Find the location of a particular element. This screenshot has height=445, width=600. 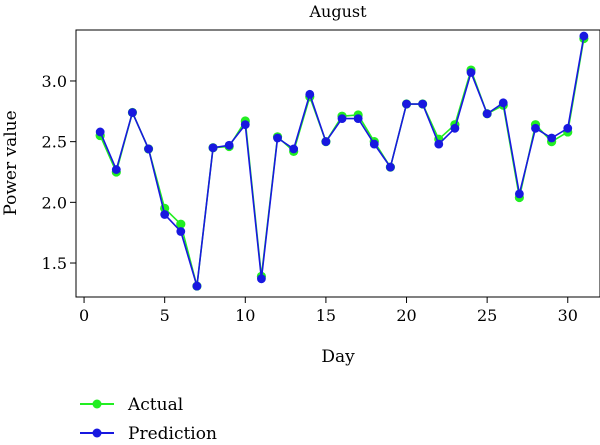

y-tick-label: 2.0 is located at coordinates (54, 202).